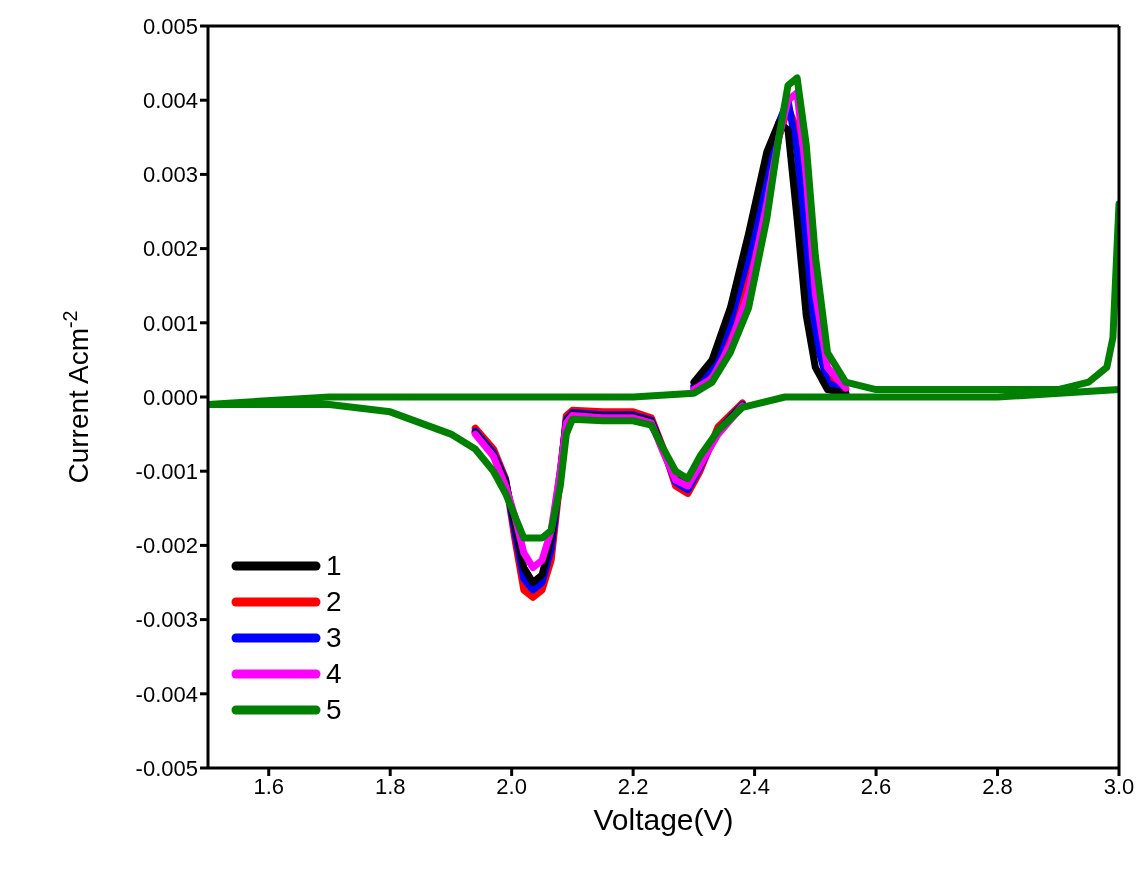  Describe the element at coordinates (170, 323) in the screenshot. I see `y-tick-label: 0.001` at that location.